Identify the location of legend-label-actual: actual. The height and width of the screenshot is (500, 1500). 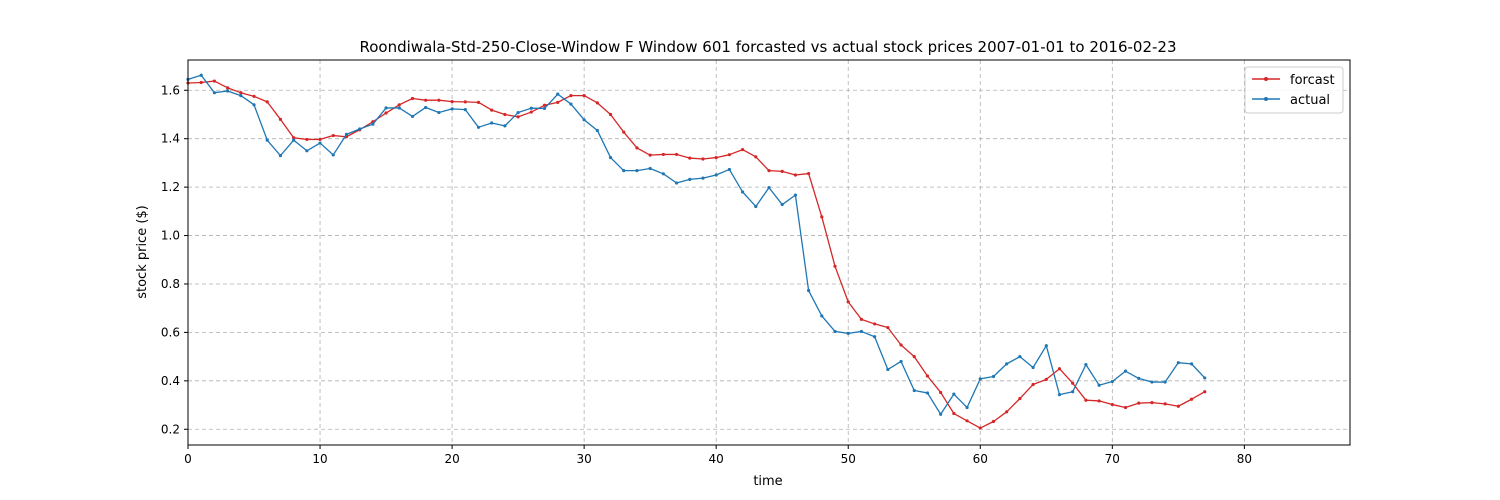
(1310, 100).